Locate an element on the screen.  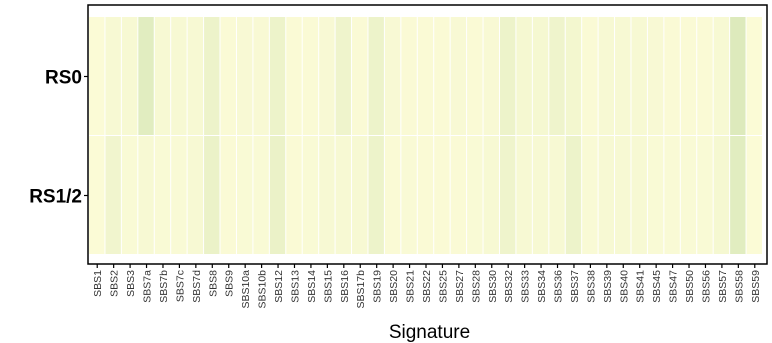
heatmap-cell-RS1-2-SBS38 is located at coordinates (590, 195).